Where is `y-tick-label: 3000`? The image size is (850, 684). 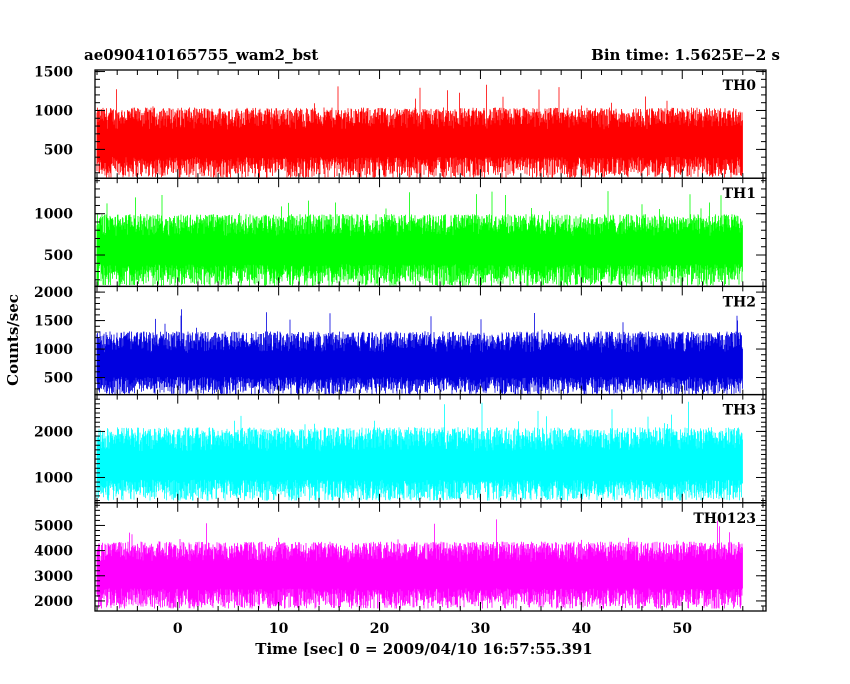
y-tick-label: 3000 is located at coordinates (53, 577).